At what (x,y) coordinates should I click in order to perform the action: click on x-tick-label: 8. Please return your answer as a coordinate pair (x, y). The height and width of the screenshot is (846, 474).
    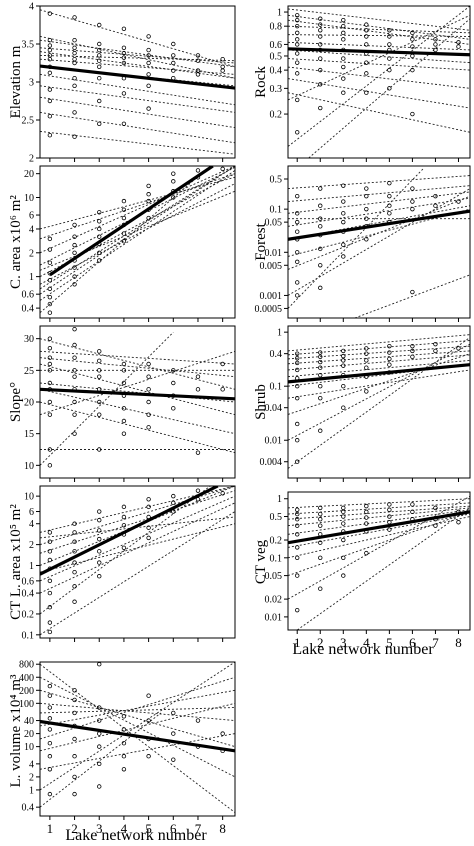
    Looking at the image, I should click on (458, 642).